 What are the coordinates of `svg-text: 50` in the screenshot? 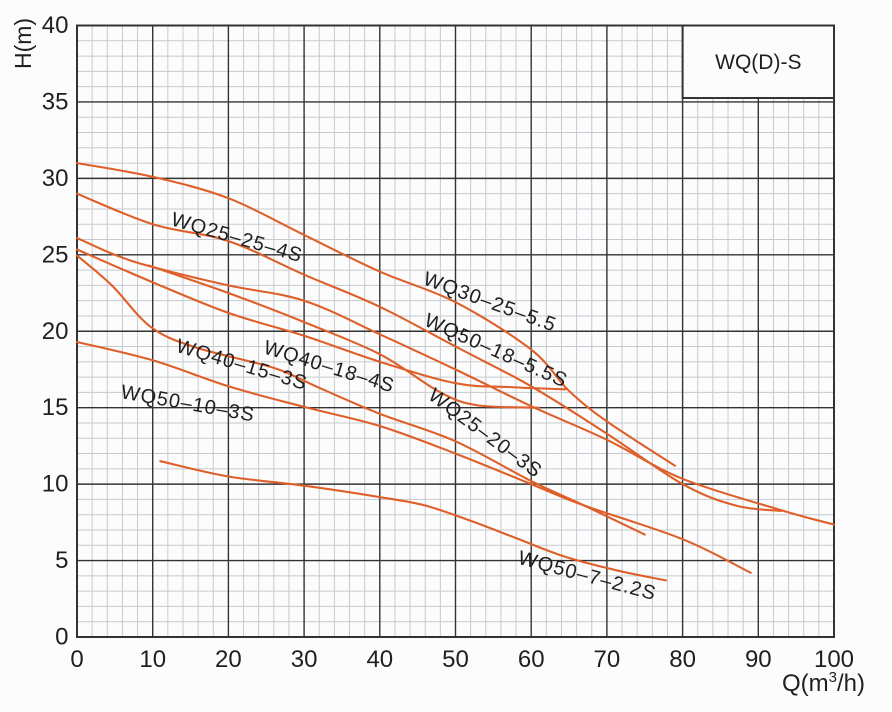 It's located at (455, 659).